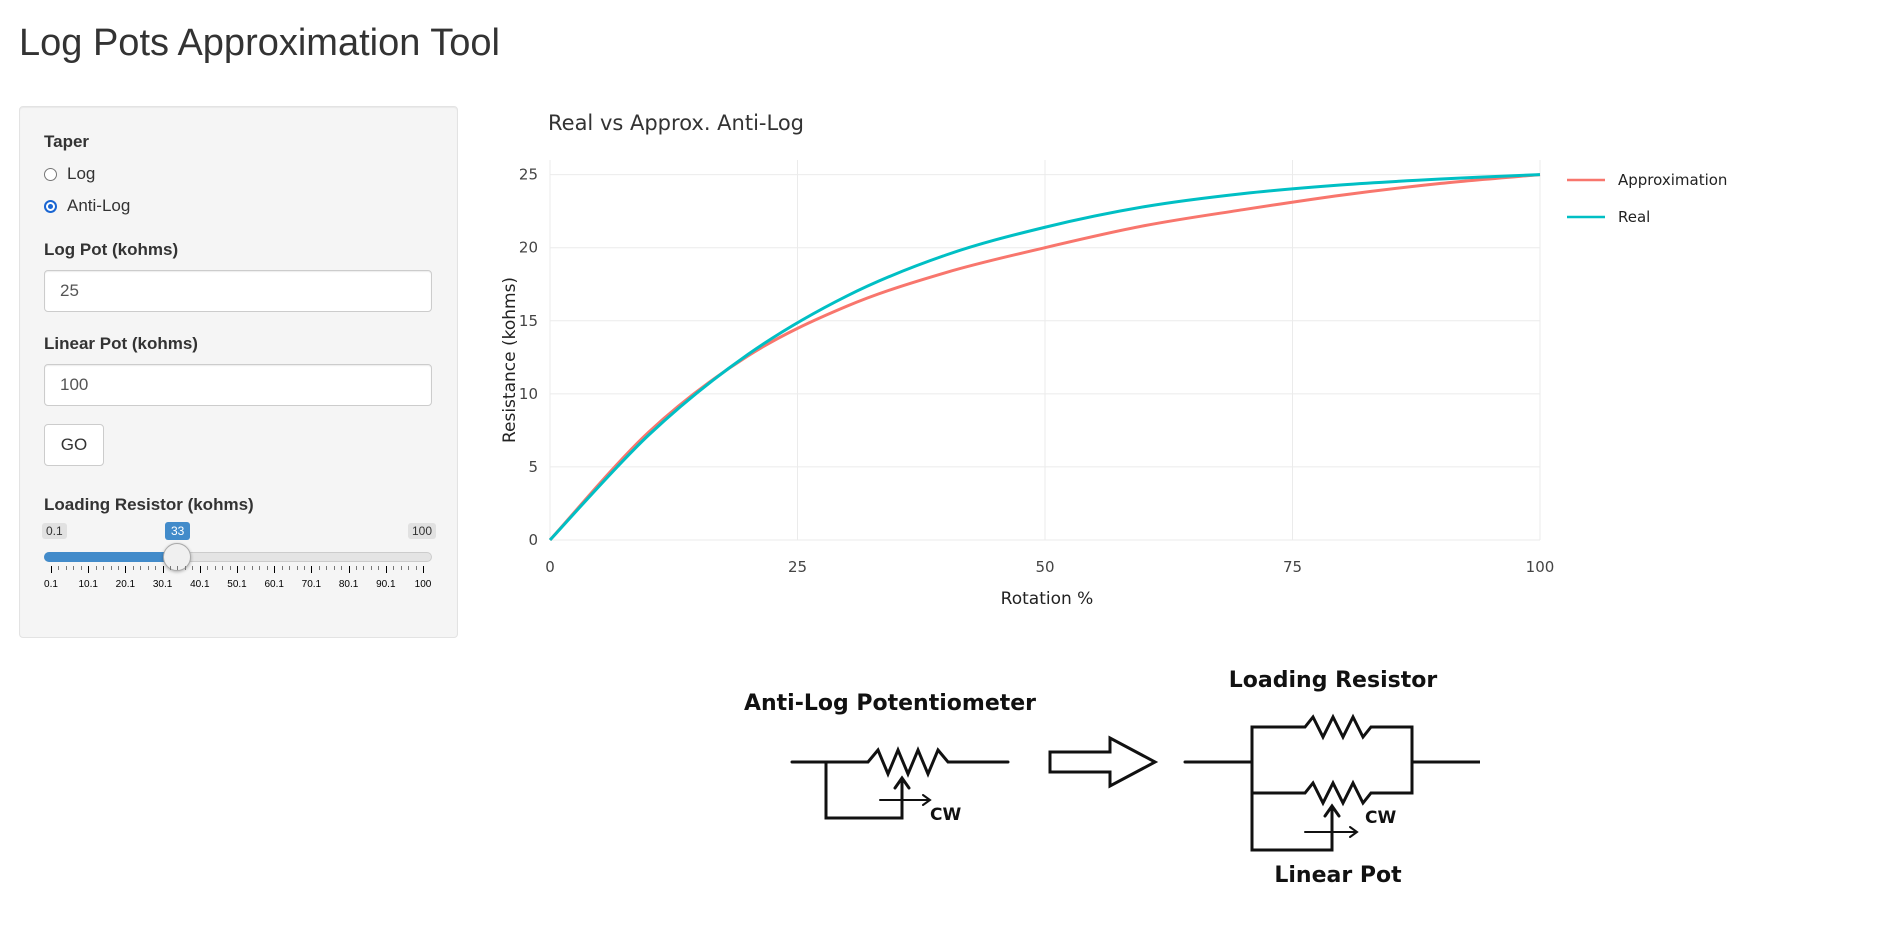 The width and height of the screenshot is (1898, 936). What do you see at coordinates (528, 248) in the screenshot?
I see `y-tick-label: 20` at bounding box center [528, 248].